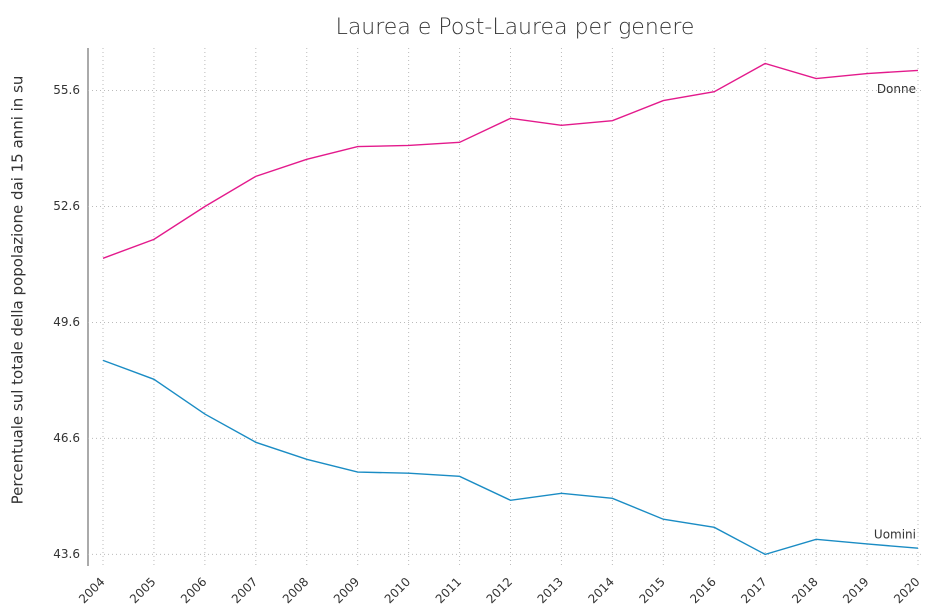  Describe the element at coordinates (651, 589) in the screenshot. I see `x-tick-label: 2015` at that location.